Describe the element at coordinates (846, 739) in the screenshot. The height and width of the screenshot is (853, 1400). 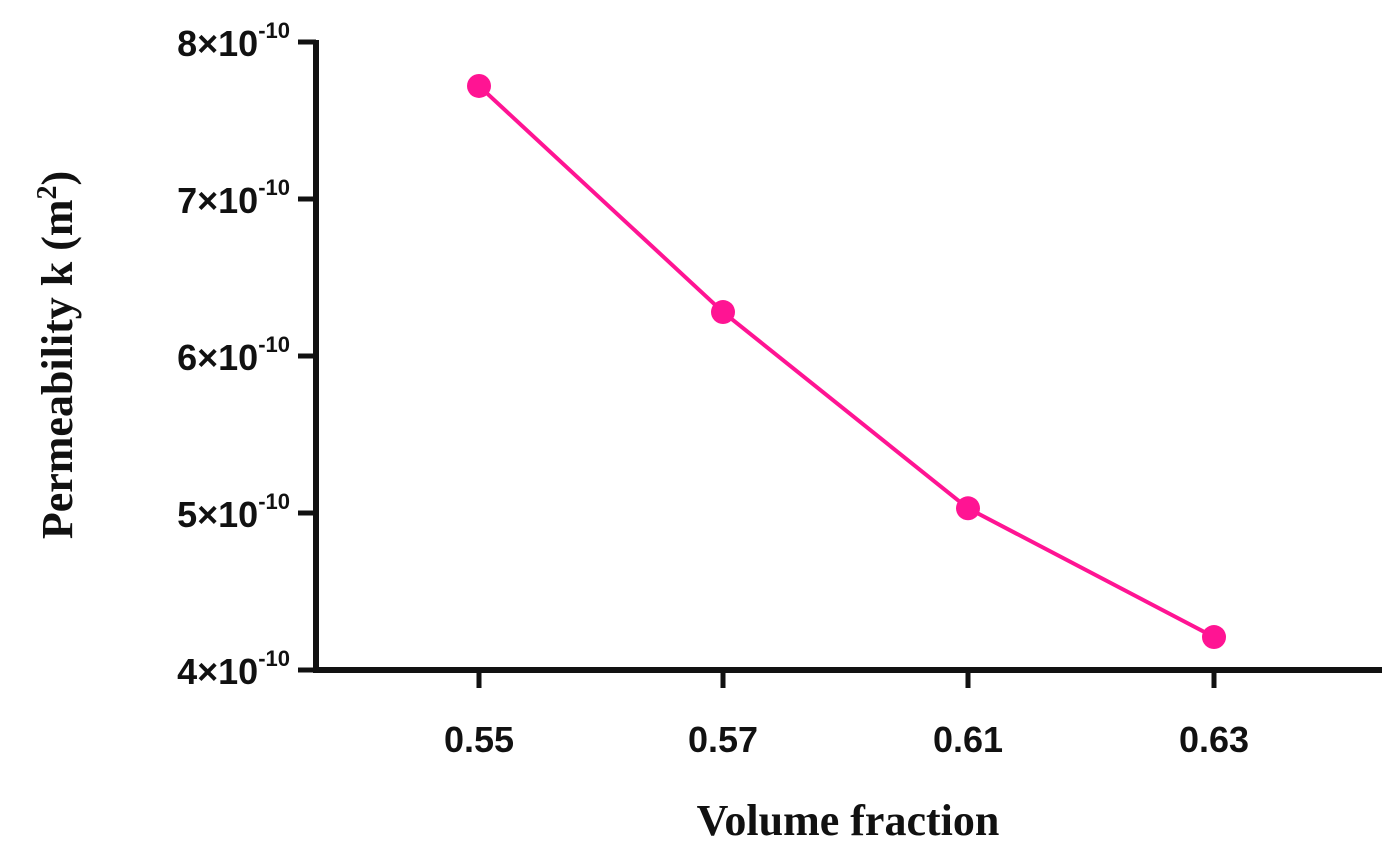
I see `x-tick-labels: 0.55 0.57 0.61 0.63` at that location.